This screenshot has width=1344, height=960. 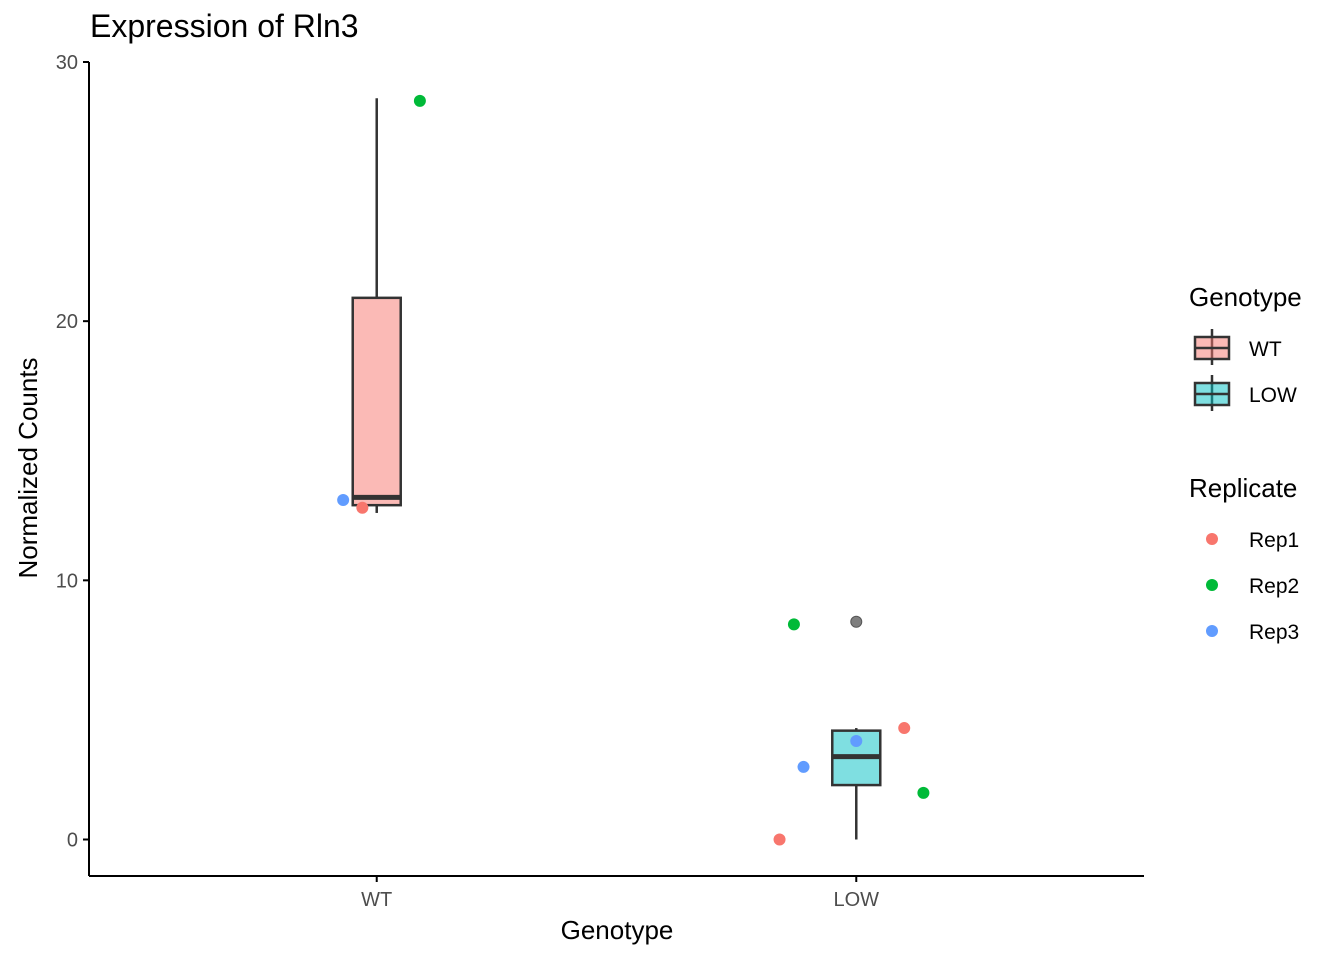 What do you see at coordinates (224, 26) in the screenshot?
I see `chart-title: Expression of Rln3` at bounding box center [224, 26].